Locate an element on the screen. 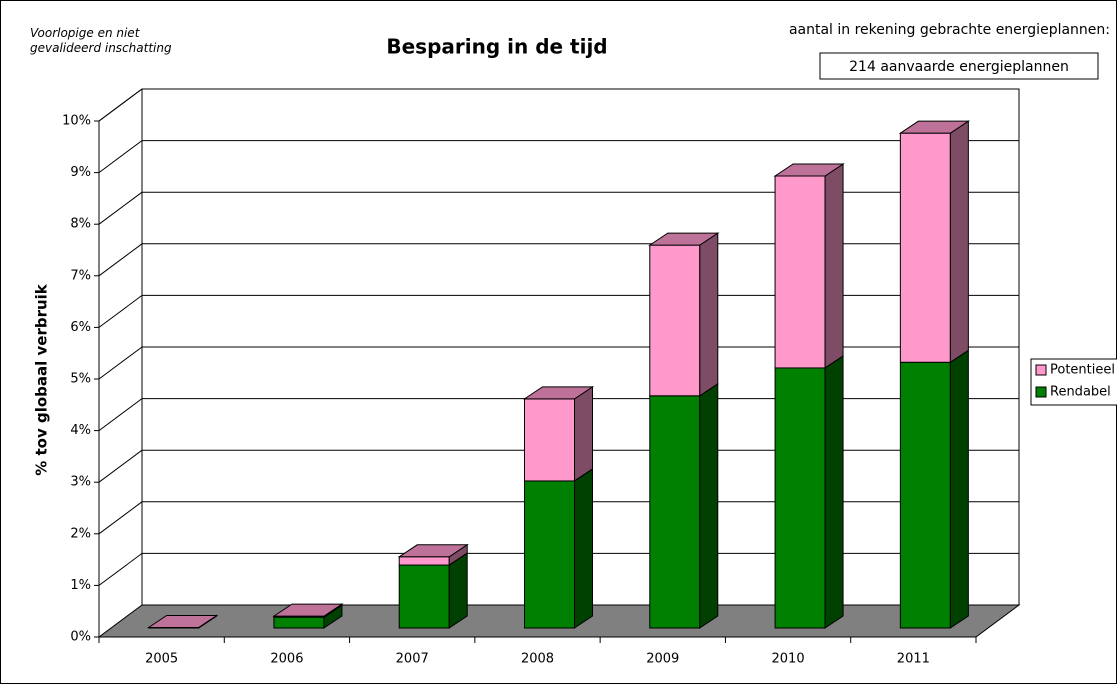 Image resolution: width=1117 pixels, height=684 pixels. x-tick-label: 2010 is located at coordinates (788, 659).